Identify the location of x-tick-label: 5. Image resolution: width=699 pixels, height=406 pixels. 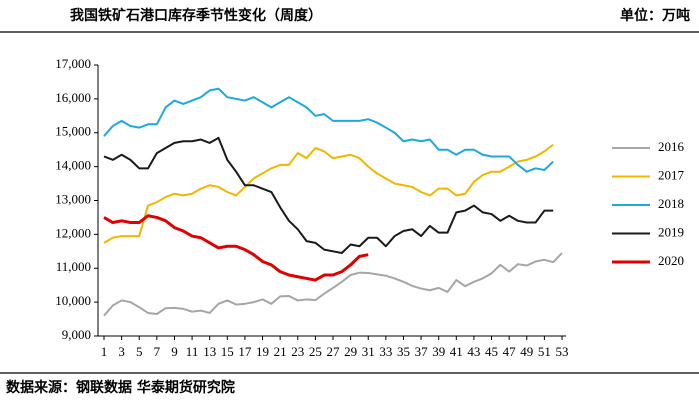
(139, 351).